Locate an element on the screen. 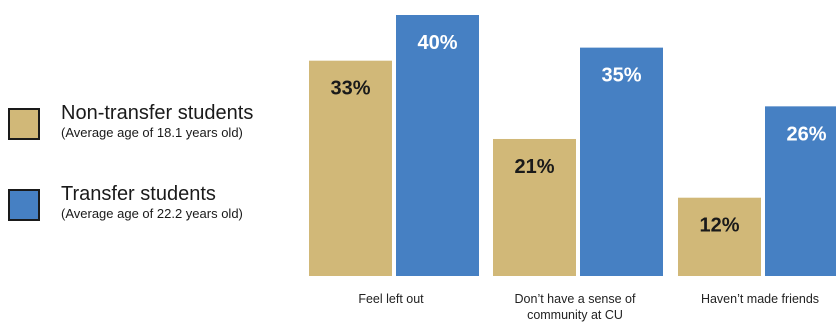 The width and height of the screenshot is (836, 323). legend-label-transfer: Transfer students is located at coordinates (138, 194).